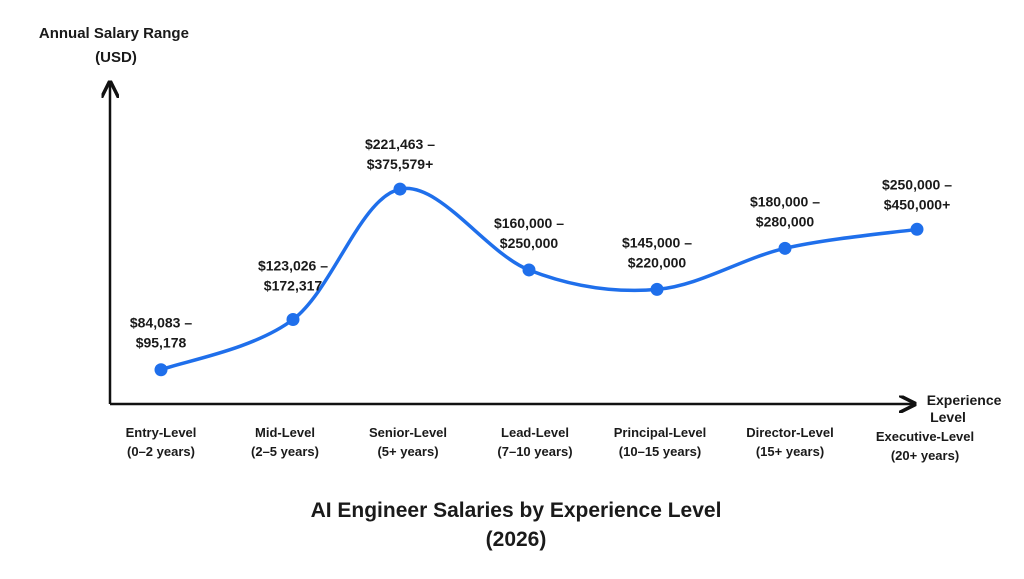 This screenshot has height=579, width=1024. I want to click on chart-subtitle: (2026), so click(516, 539).